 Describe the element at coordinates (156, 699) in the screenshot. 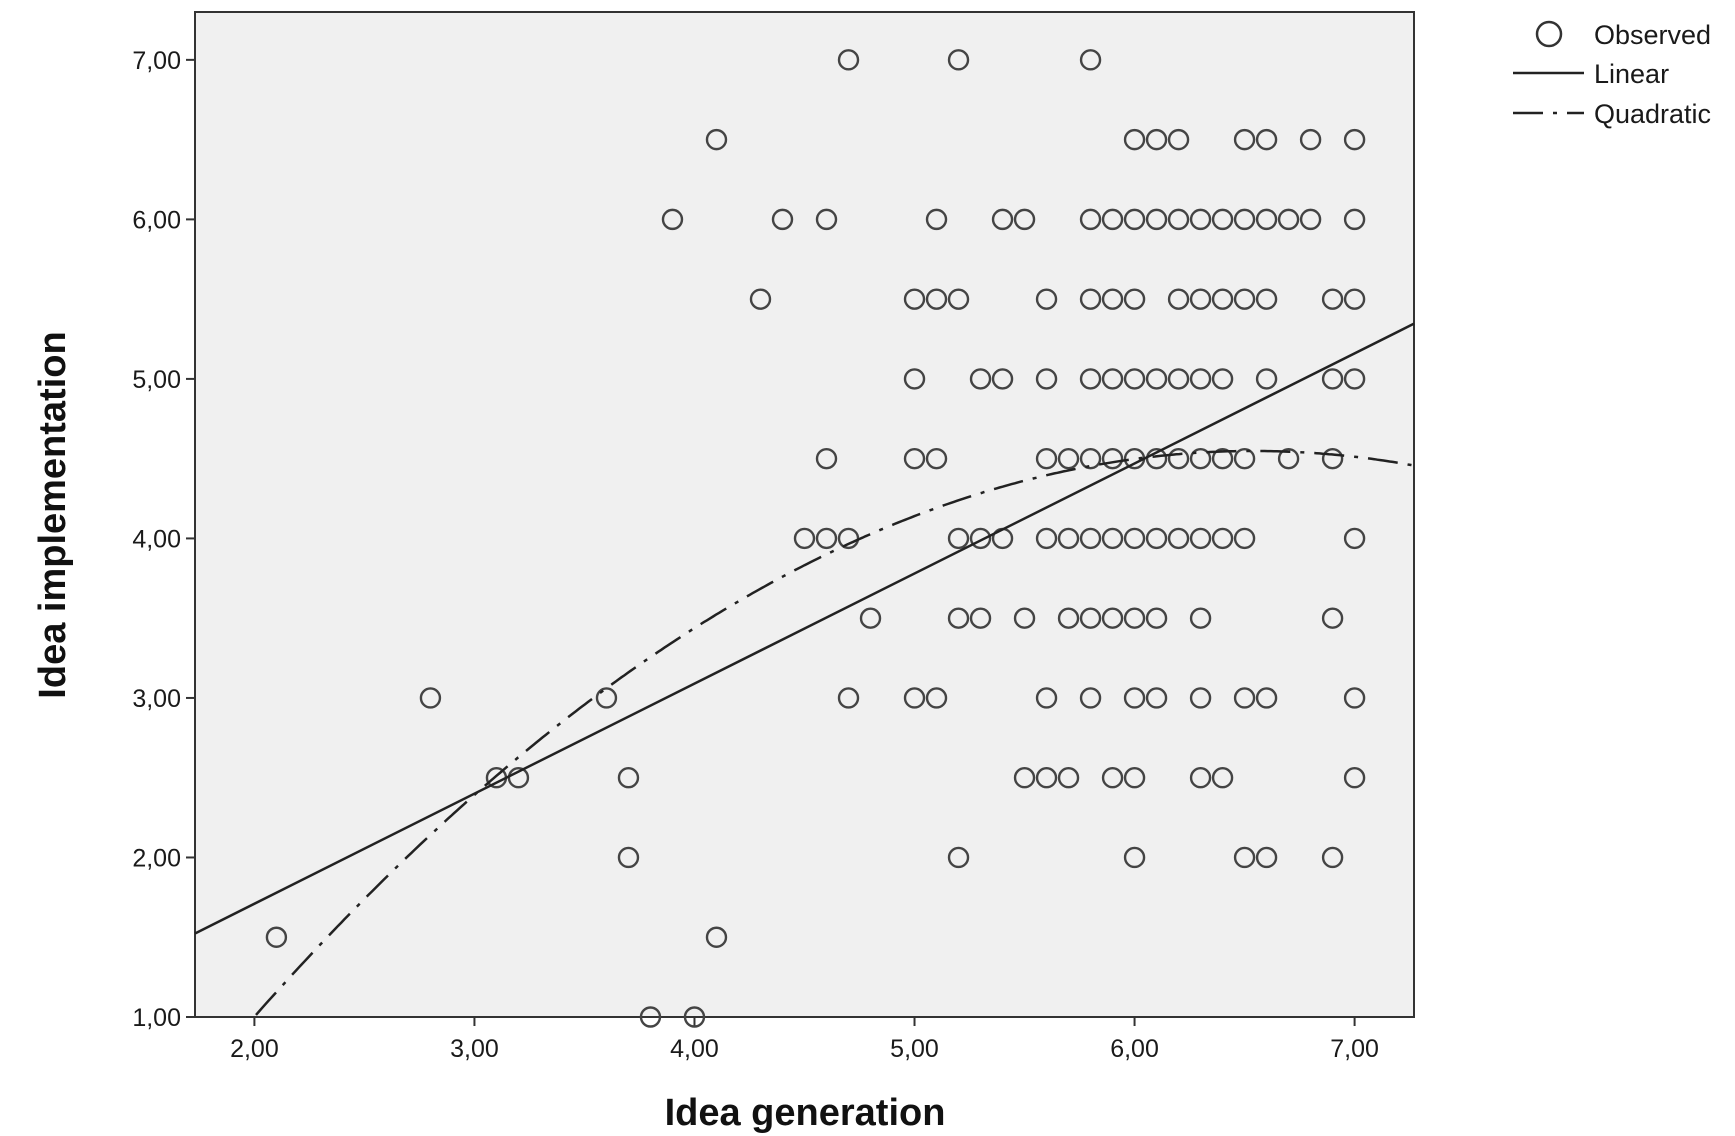

I see `y-tick-label: 3,00` at that location.